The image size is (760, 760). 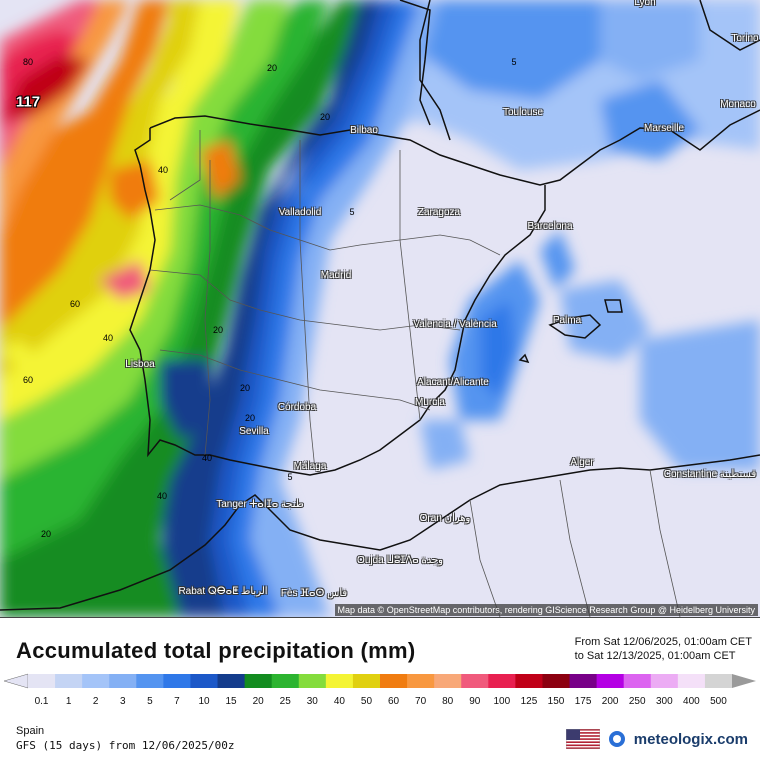 I want to click on city-label: Toulouse, so click(x=523, y=112).